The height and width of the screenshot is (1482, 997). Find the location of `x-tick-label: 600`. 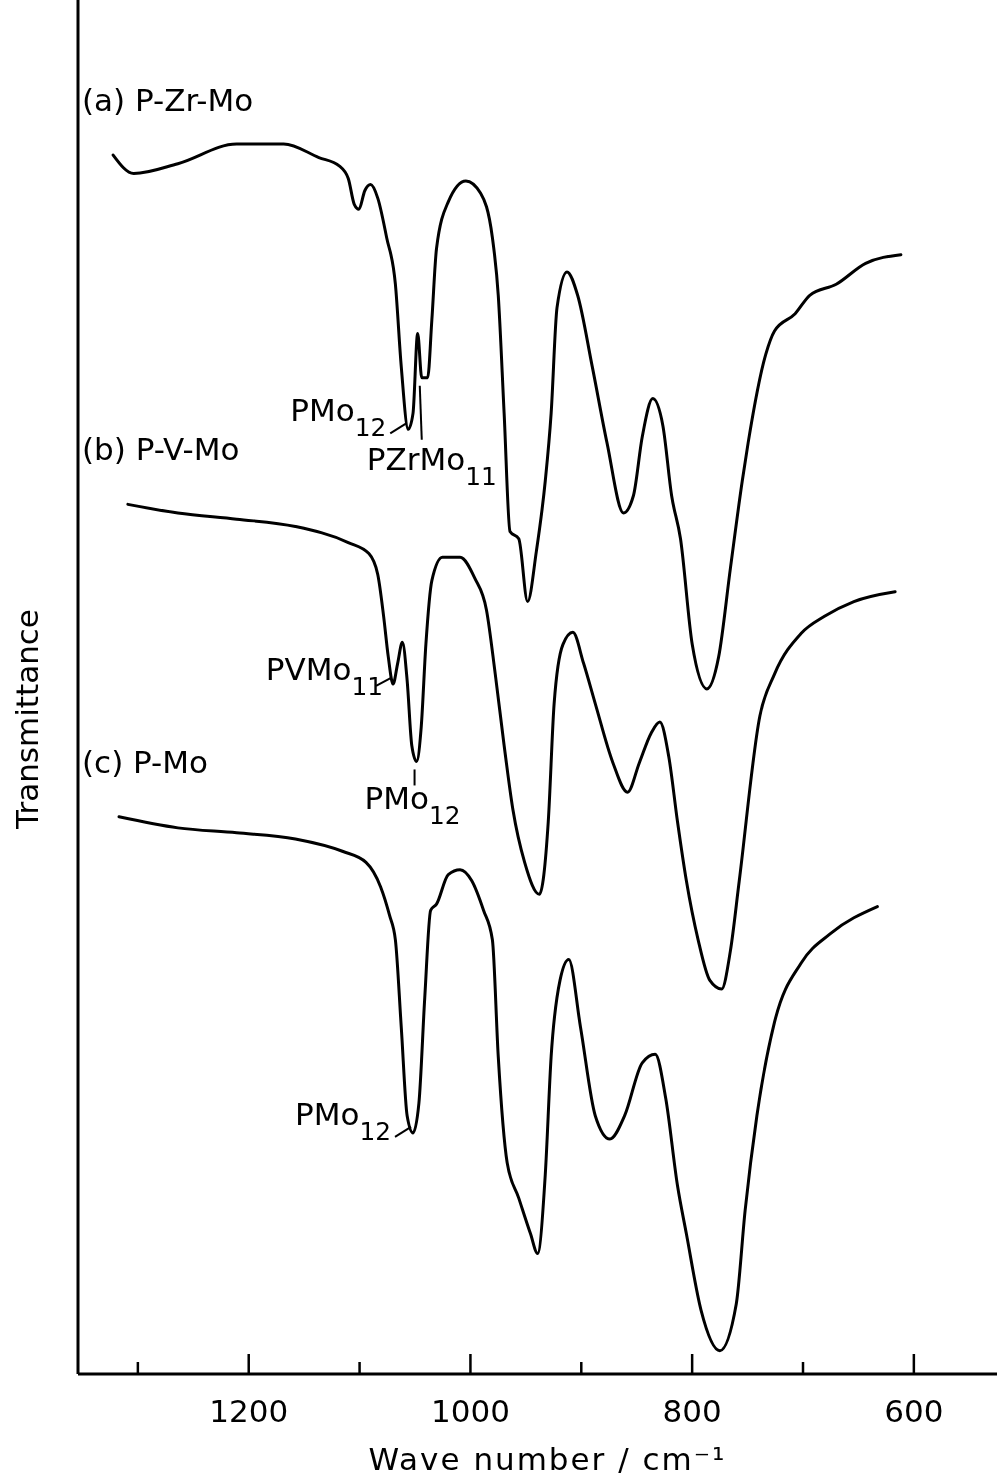

x-tick-label: 600 is located at coordinates (914, 1411).